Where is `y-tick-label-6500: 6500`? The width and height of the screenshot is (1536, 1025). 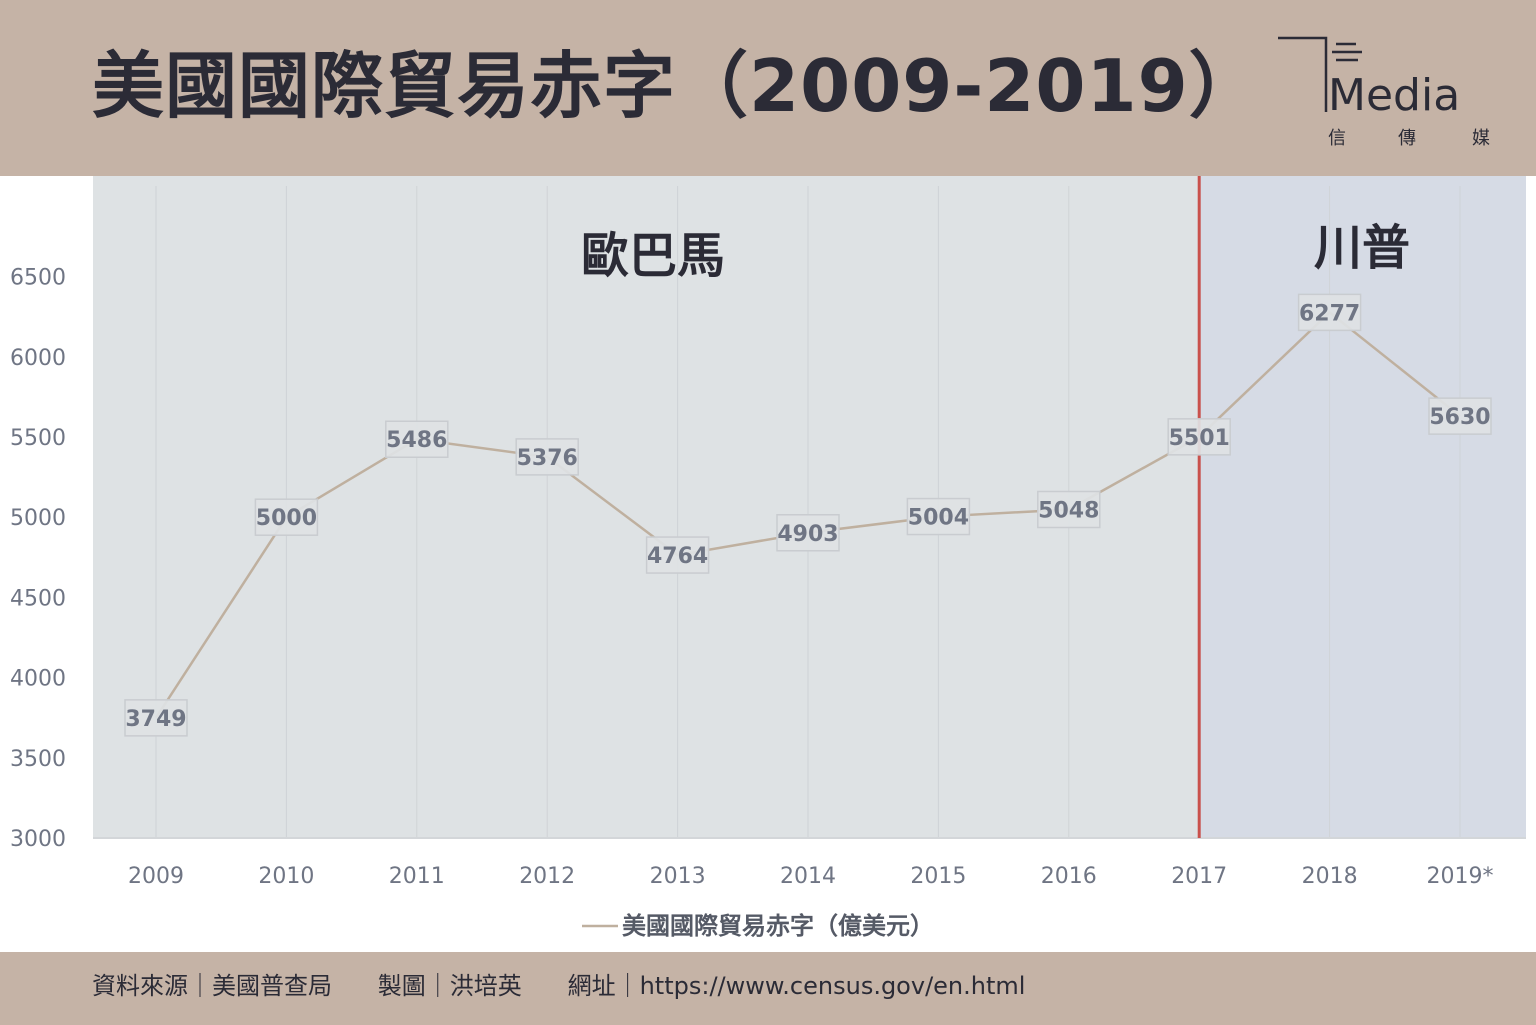
y-tick-label-6500: 6500 is located at coordinates (38, 278).